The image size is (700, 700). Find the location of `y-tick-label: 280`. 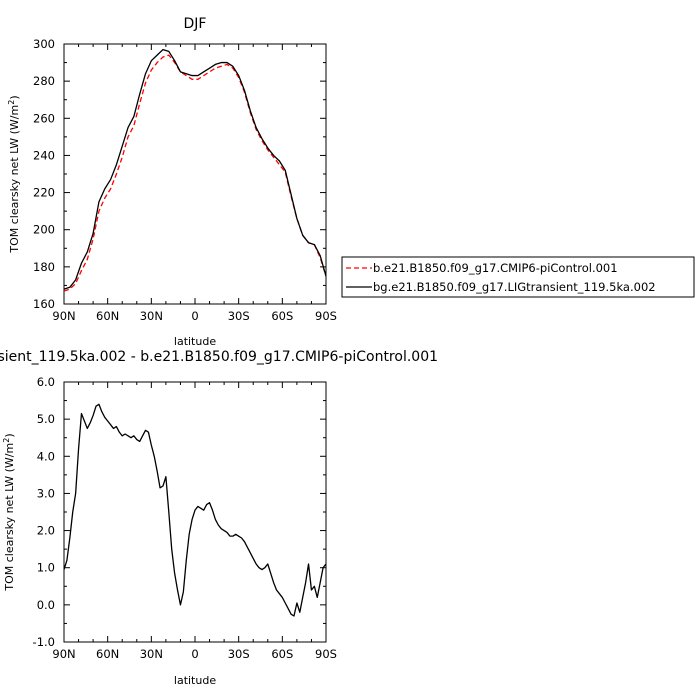

y-tick-label: 280 is located at coordinates (44, 81).